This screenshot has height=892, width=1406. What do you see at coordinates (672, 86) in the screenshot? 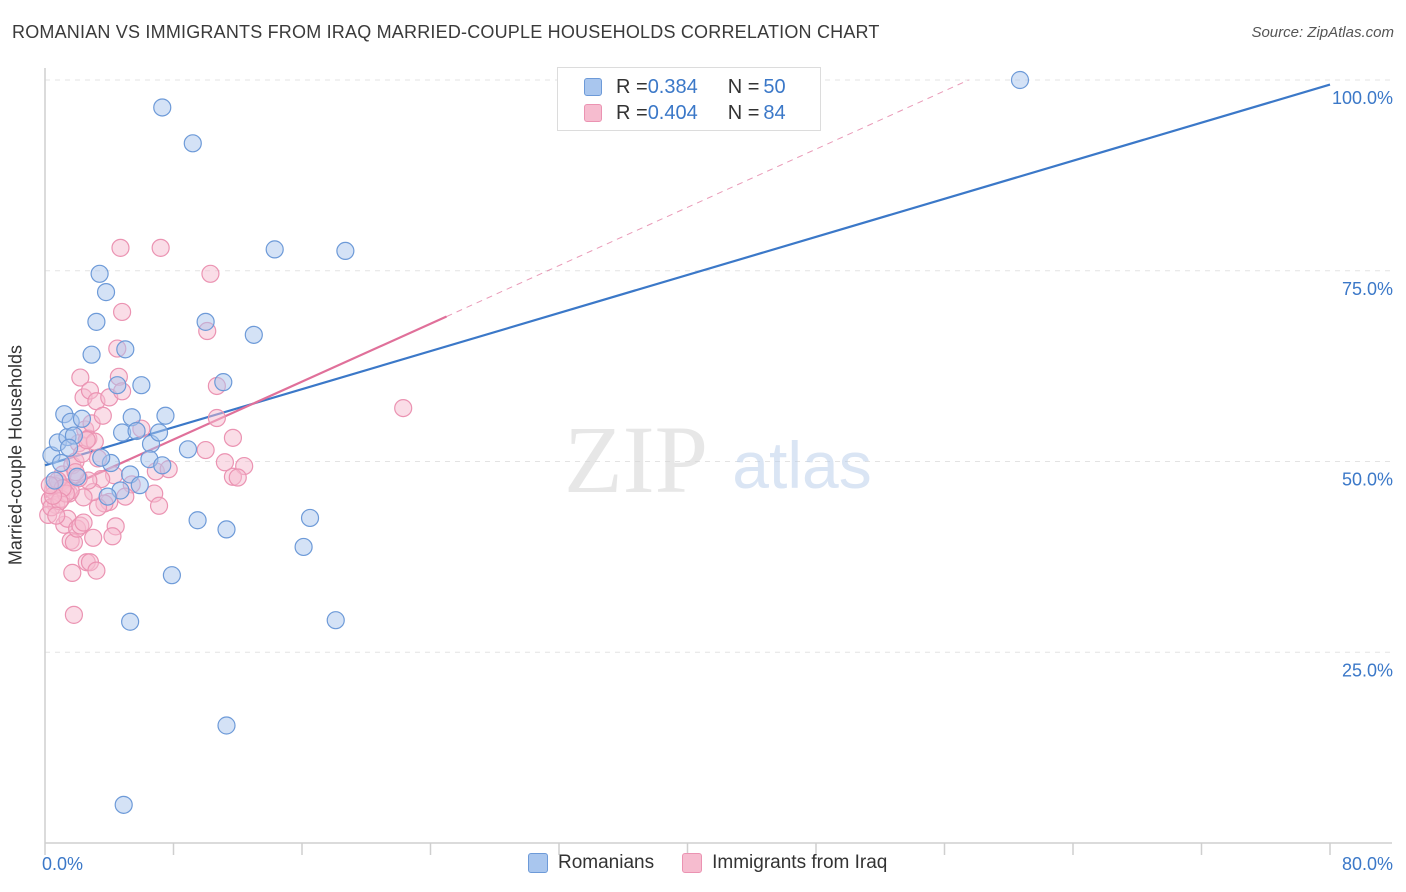
I see `legend-r-value: 0.384` at bounding box center [672, 86].